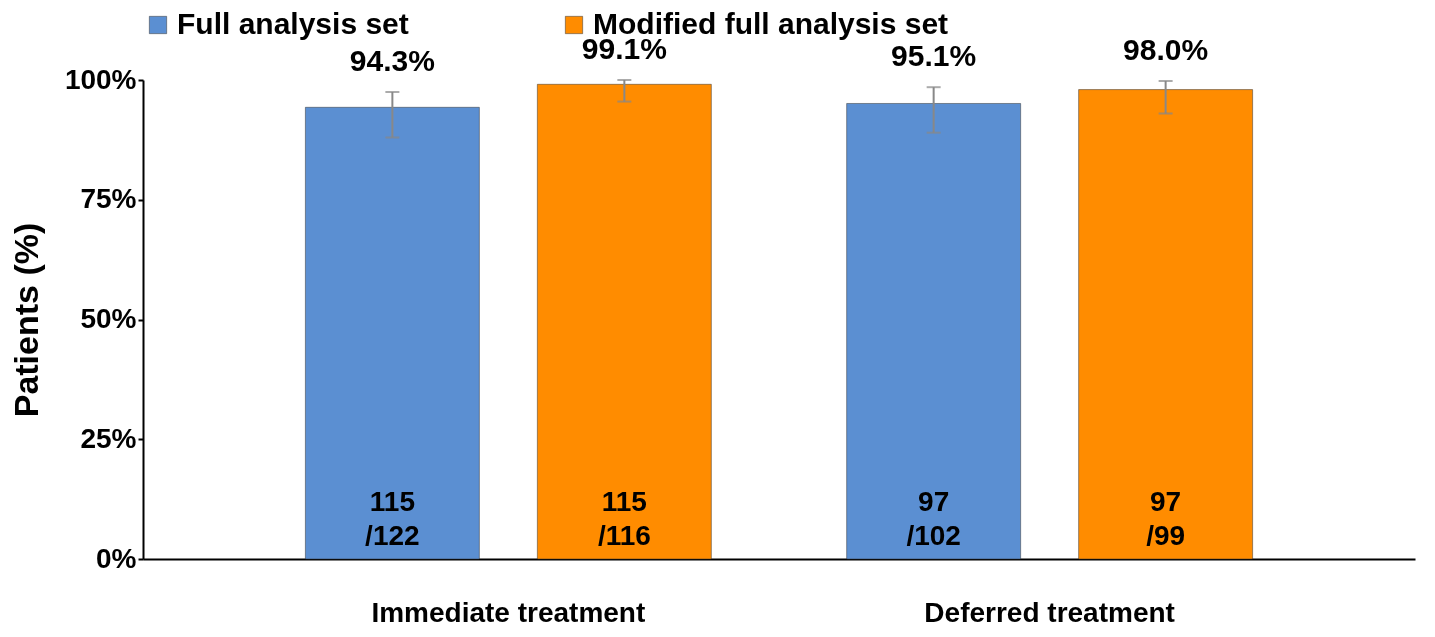 This screenshot has height=637, width=1435. Describe the element at coordinates (108, 438) in the screenshot. I see `y-tick-label: 25%` at that location.